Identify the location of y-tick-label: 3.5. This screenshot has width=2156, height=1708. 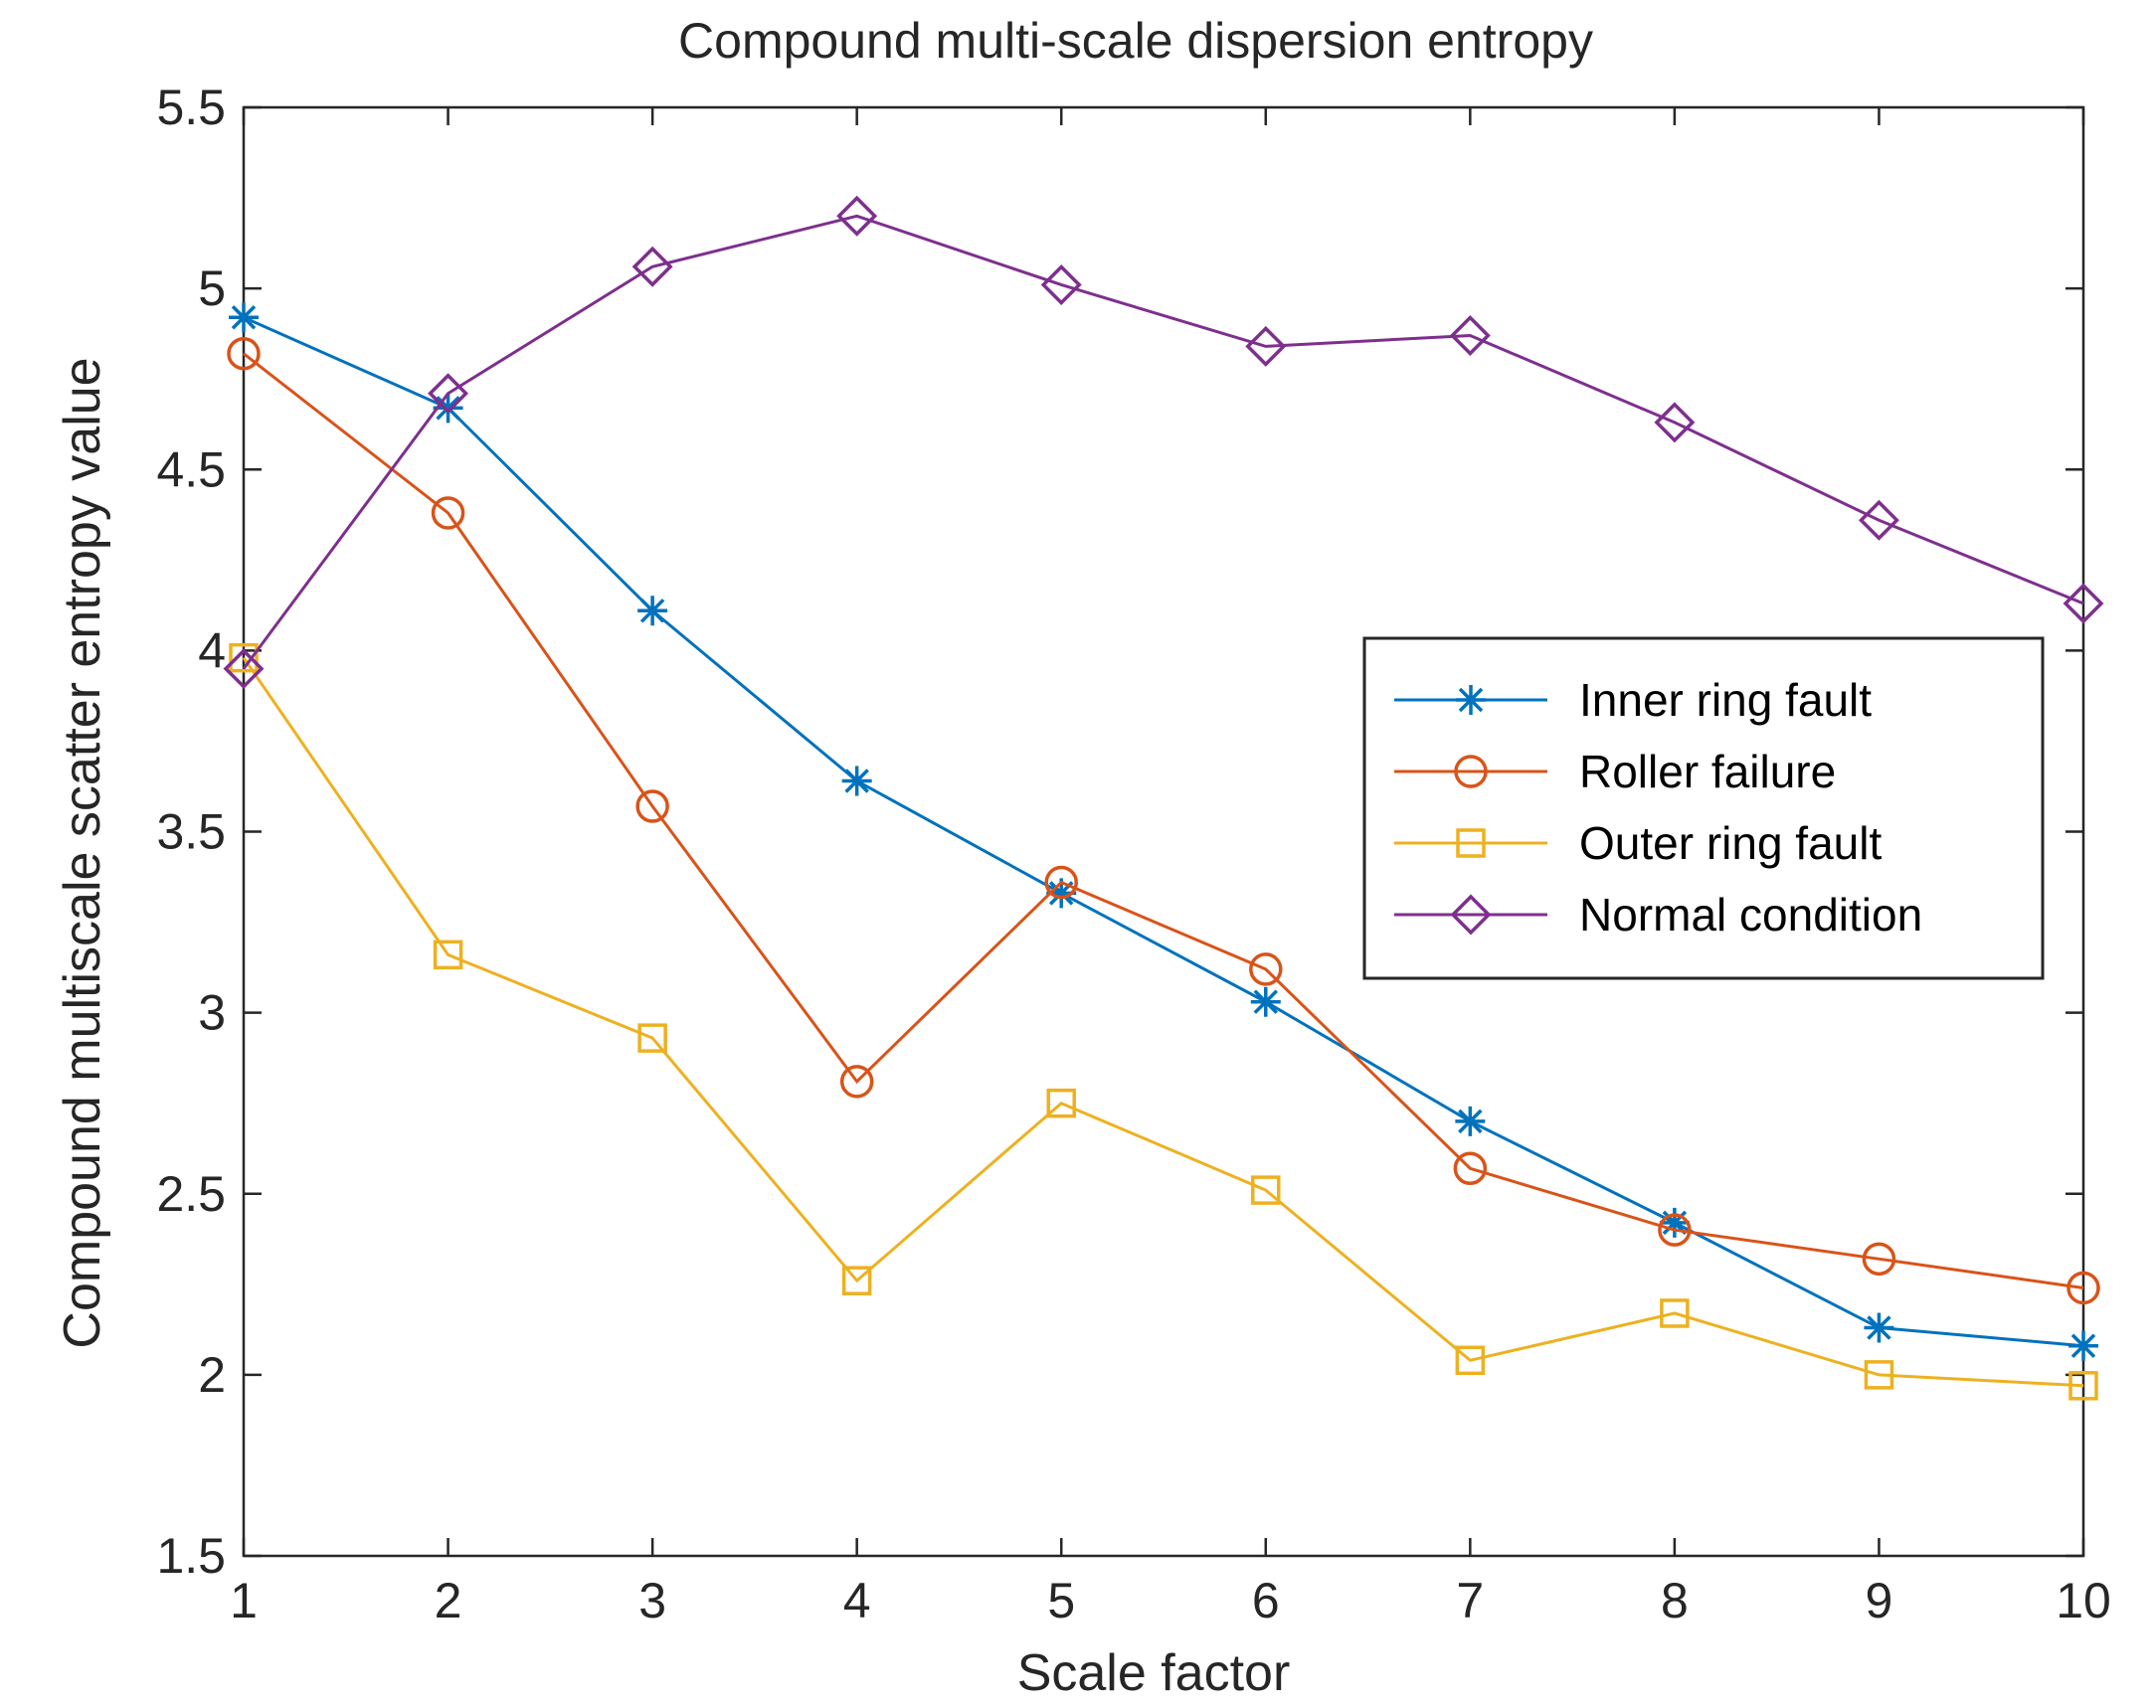
(191, 832).